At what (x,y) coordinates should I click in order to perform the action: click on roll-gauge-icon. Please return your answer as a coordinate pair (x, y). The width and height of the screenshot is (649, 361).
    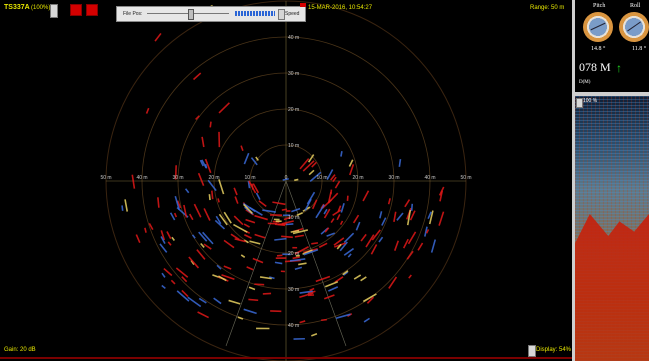
    Looking at the image, I should click on (634, 27).